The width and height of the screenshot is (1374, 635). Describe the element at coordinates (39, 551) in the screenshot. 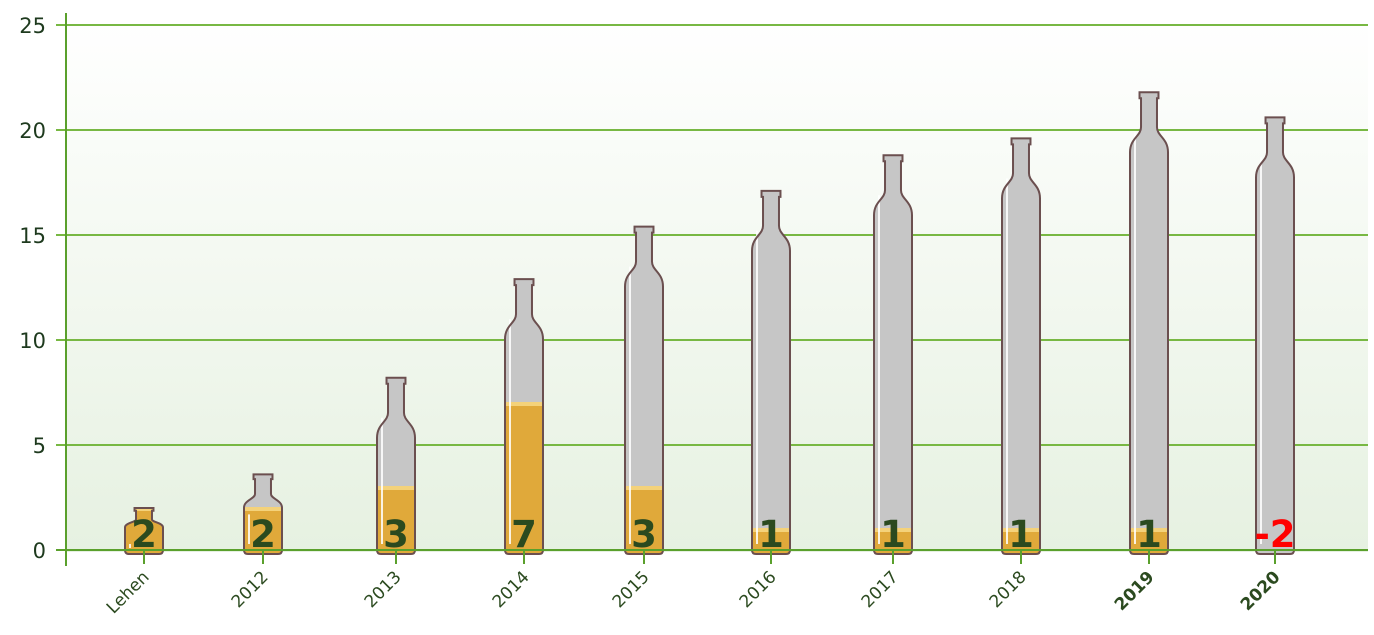

I see `y-tick-label: 0` at that location.